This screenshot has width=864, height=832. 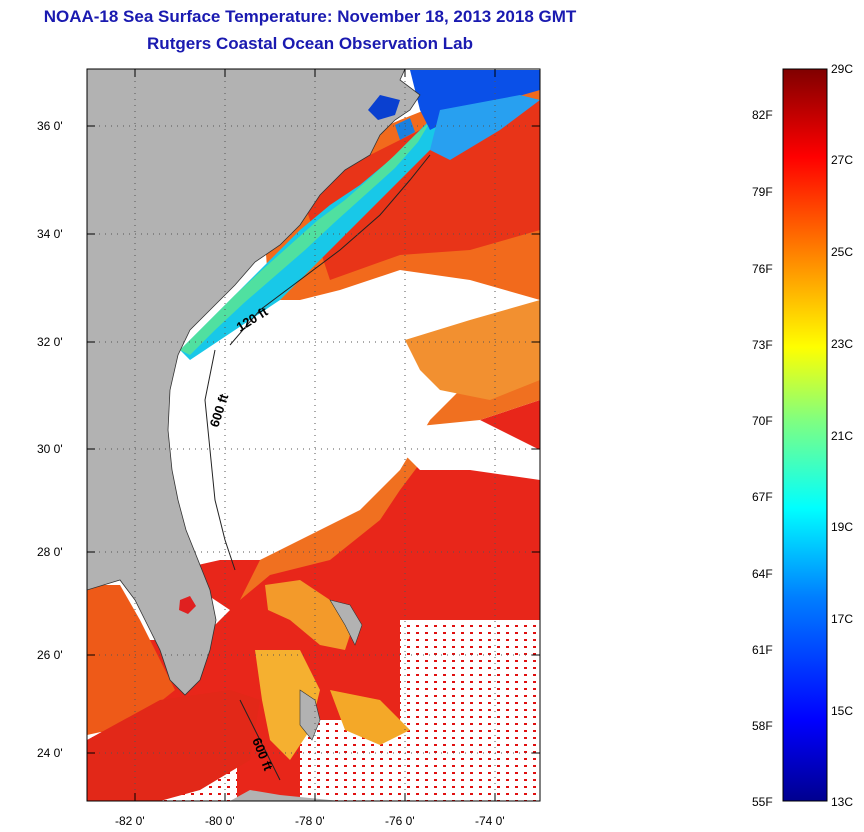 What do you see at coordinates (131, 660) in the screenshot?
I see `gulf-water` at bounding box center [131, 660].